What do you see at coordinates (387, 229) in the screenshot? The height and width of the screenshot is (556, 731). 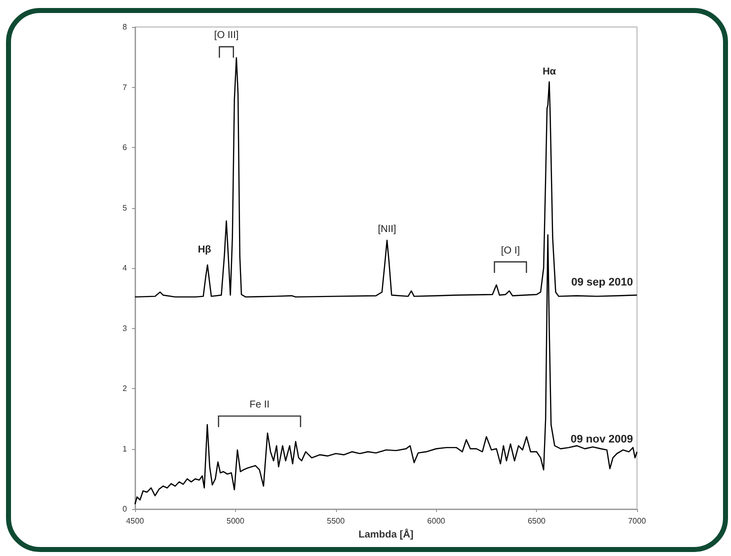 I see `annotation: [NII]` at bounding box center [387, 229].